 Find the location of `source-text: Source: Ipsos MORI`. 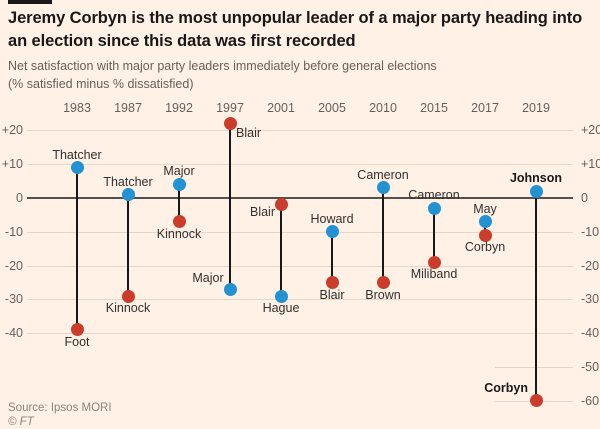

source-text: Source: Ipsos MORI is located at coordinates (60, 408).